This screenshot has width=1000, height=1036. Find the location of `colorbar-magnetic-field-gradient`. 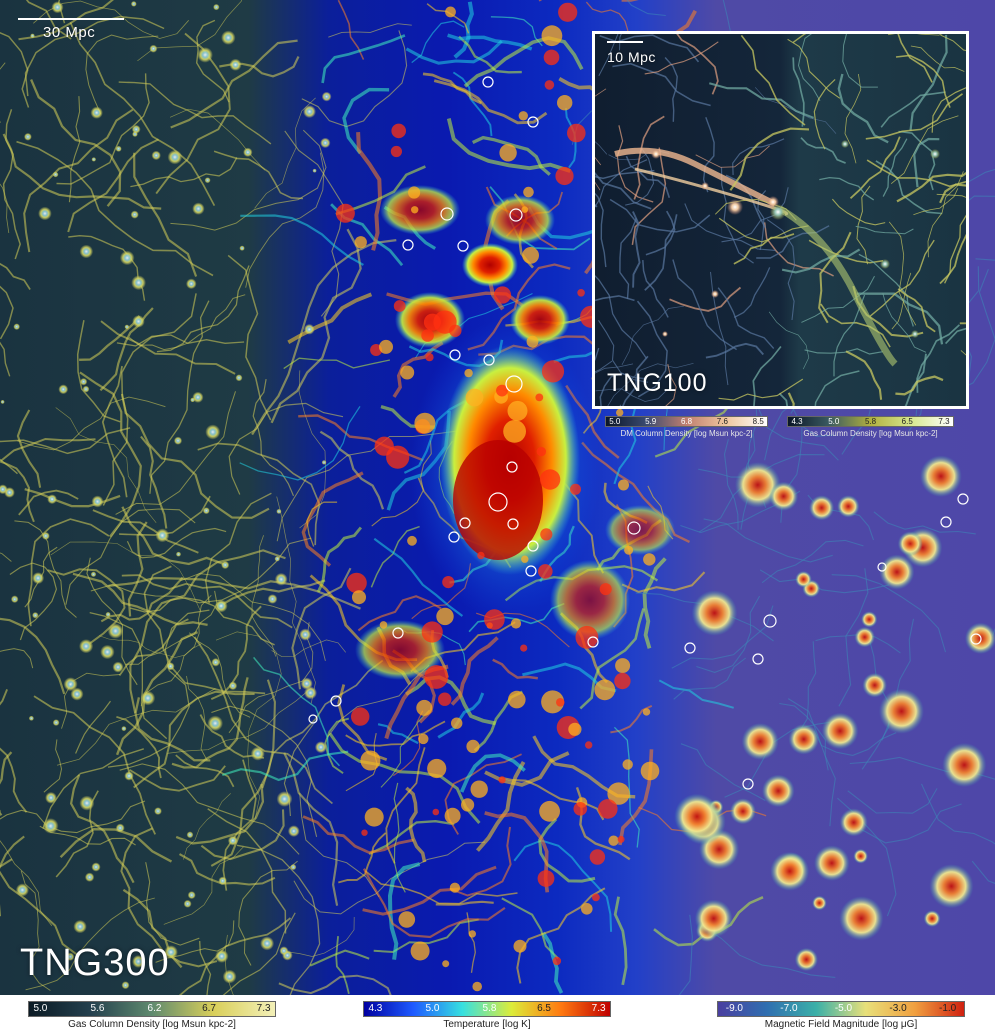

colorbar-magnetic-field-gradient is located at coordinates (841, 1009).